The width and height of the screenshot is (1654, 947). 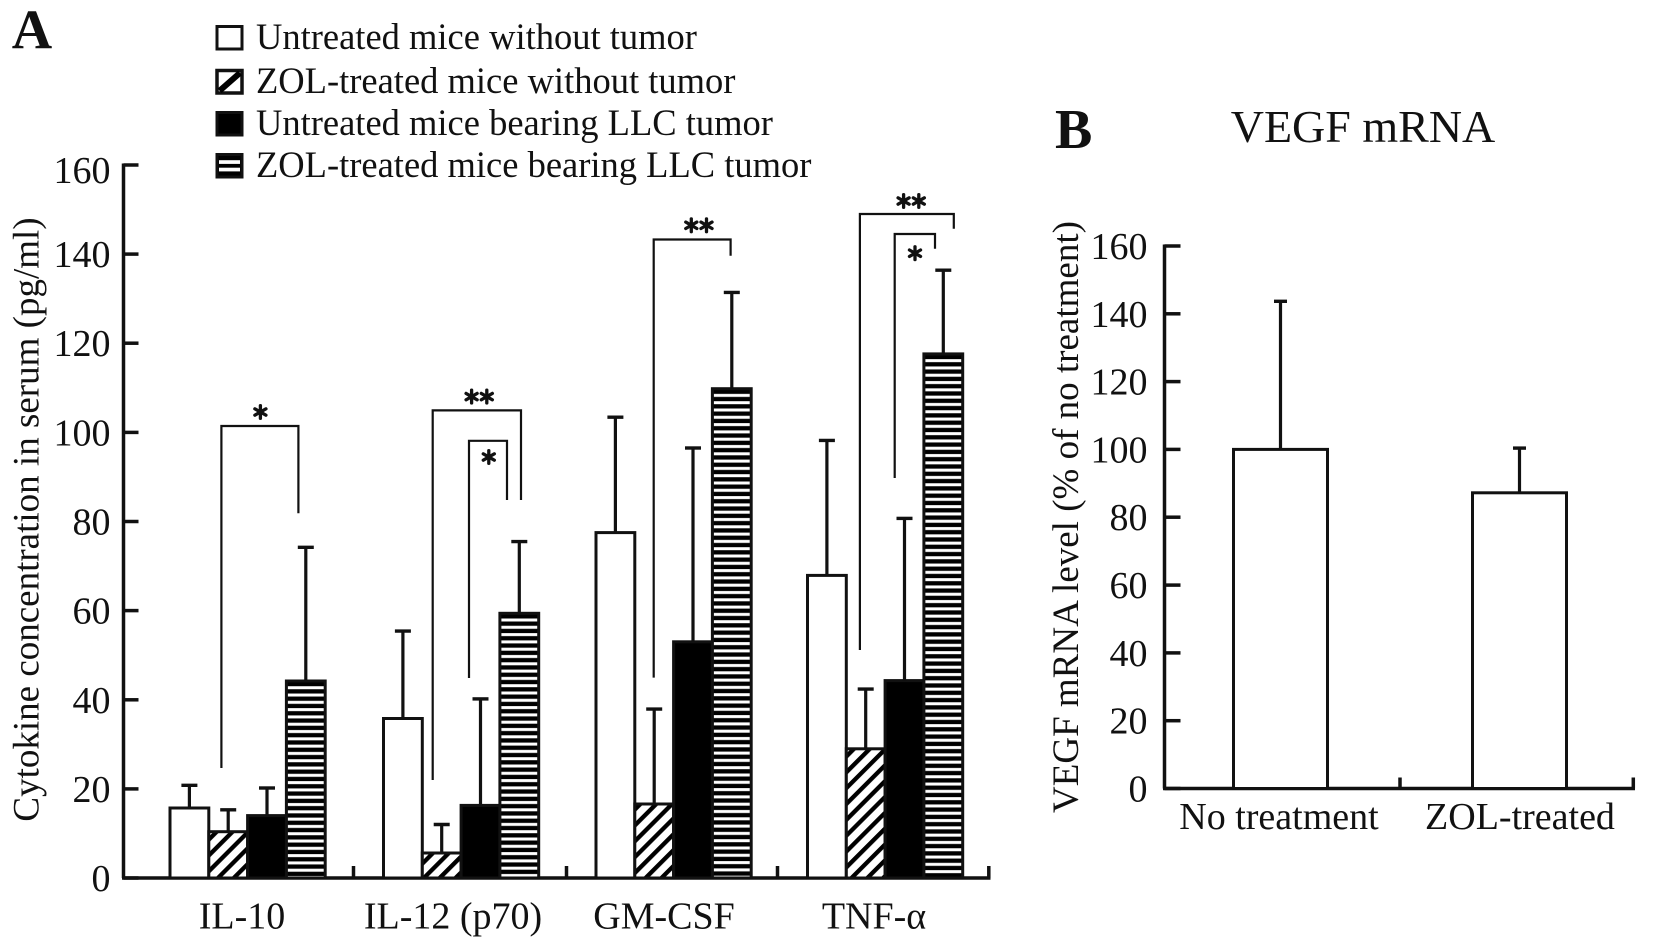 What do you see at coordinates (1363, 126) in the screenshot?
I see `svg-text: VEGF mRNA` at bounding box center [1363, 126].